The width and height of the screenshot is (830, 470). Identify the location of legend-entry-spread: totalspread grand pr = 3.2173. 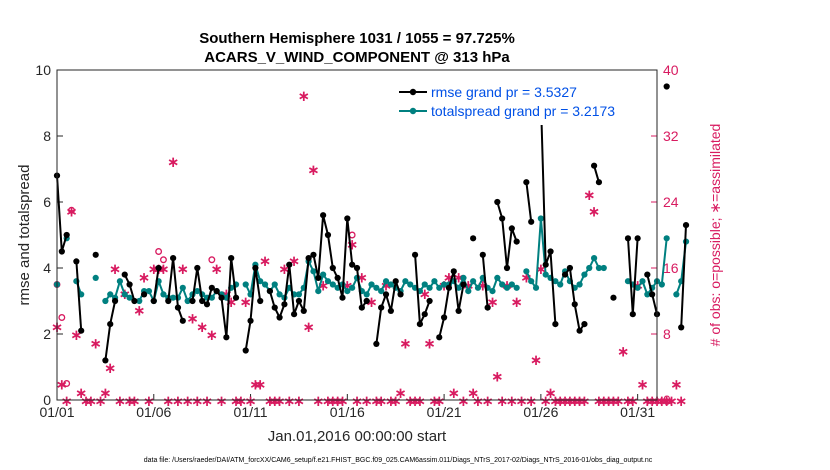
(523, 111).